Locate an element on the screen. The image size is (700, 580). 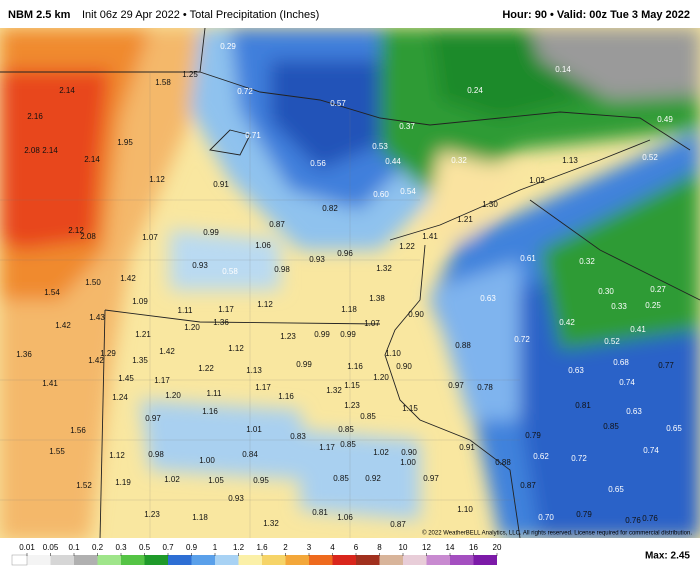
point-value: 0.33 is located at coordinates (619, 306).